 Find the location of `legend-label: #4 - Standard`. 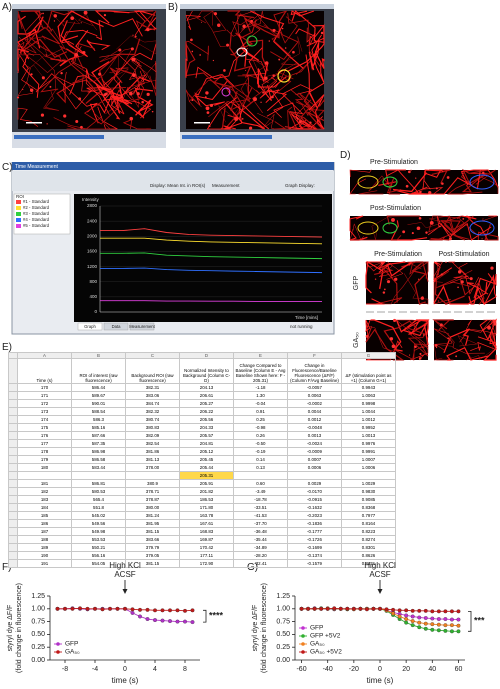

legend-label: #4 - Standard is located at coordinates (36, 219).